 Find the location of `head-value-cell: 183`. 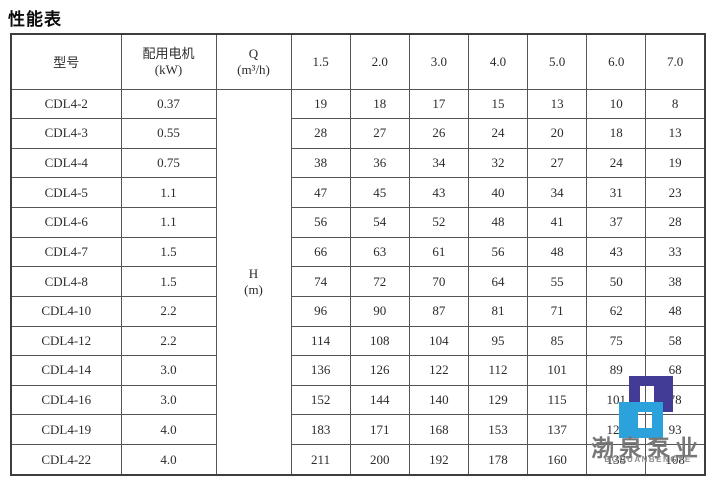

head-value-cell: 183 is located at coordinates (320, 429).